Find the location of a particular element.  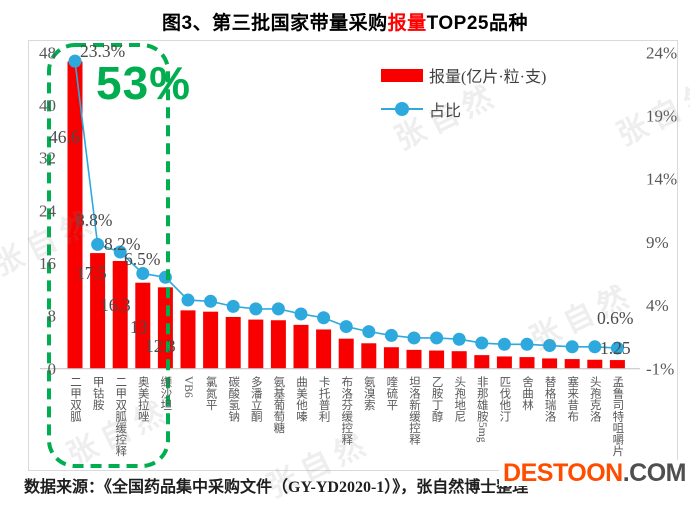

site-logo-tld: .COM is located at coordinates (654, 473).